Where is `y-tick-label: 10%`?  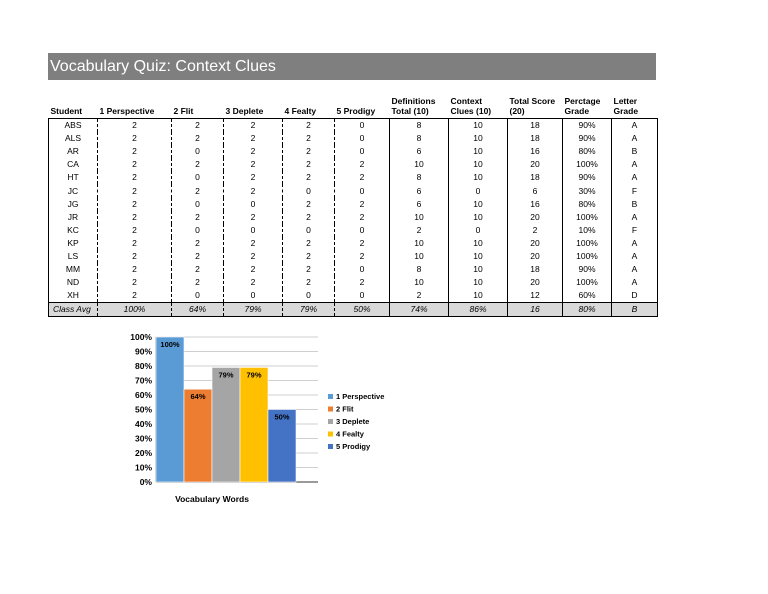 y-tick-label: 10% is located at coordinates (143, 468).